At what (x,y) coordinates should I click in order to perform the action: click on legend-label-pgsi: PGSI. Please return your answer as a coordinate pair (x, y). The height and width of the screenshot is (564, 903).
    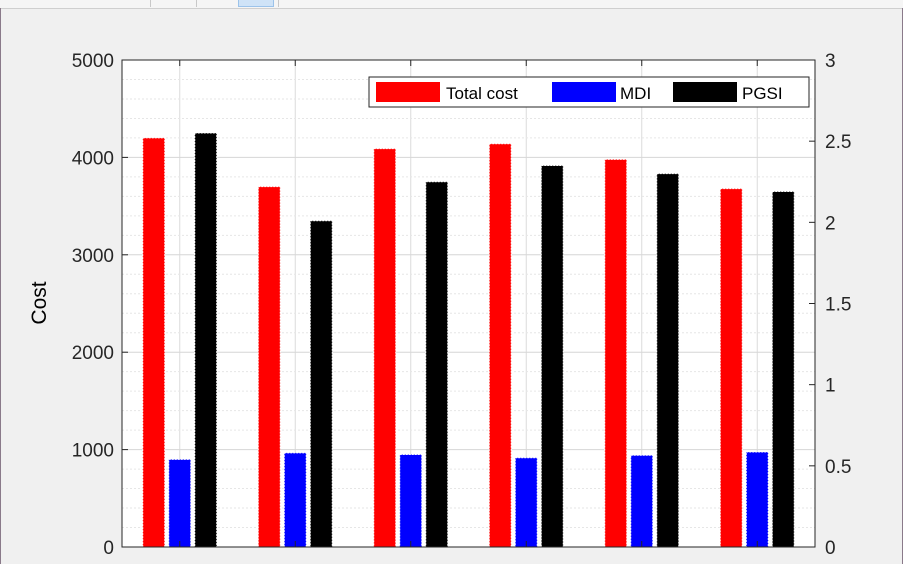
    Looking at the image, I should click on (762, 93).